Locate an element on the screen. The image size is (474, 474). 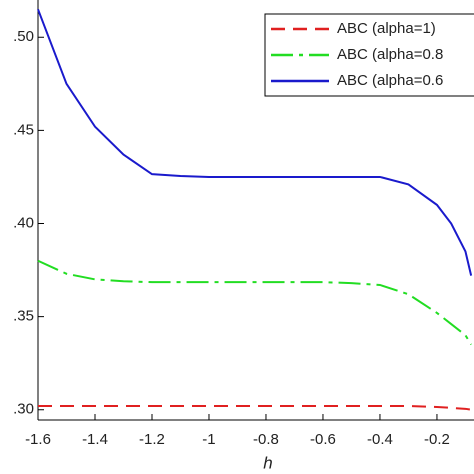
series-line is located at coordinates (255, 408).